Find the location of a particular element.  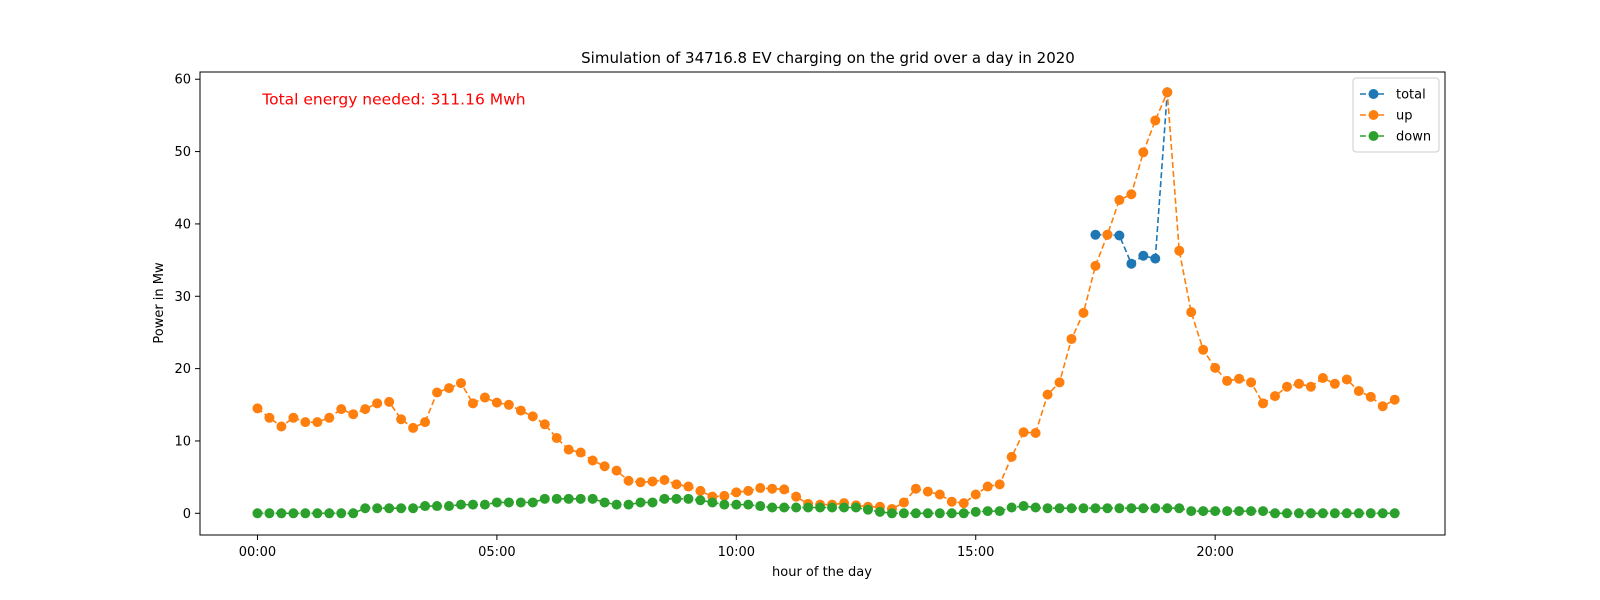

total-energy-annotation: Total energy needed: 311.16 Mwh is located at coordinates (393, 100).